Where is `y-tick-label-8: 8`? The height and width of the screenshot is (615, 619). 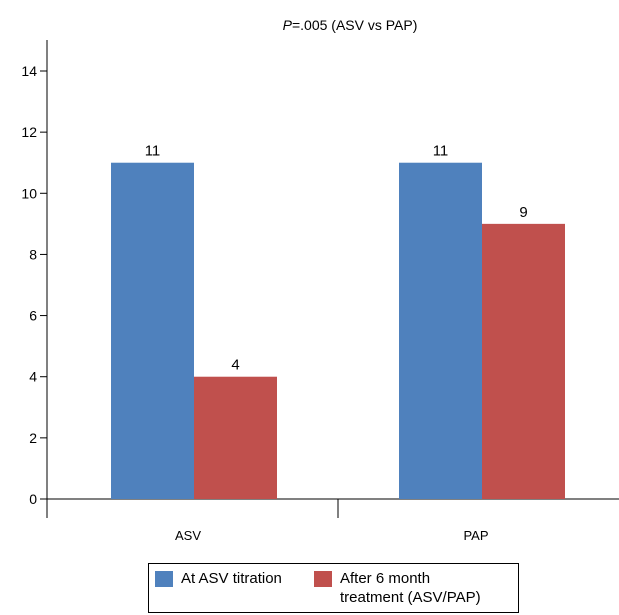 y-tick-label-8: 8 is located at coordinates (33, 254).